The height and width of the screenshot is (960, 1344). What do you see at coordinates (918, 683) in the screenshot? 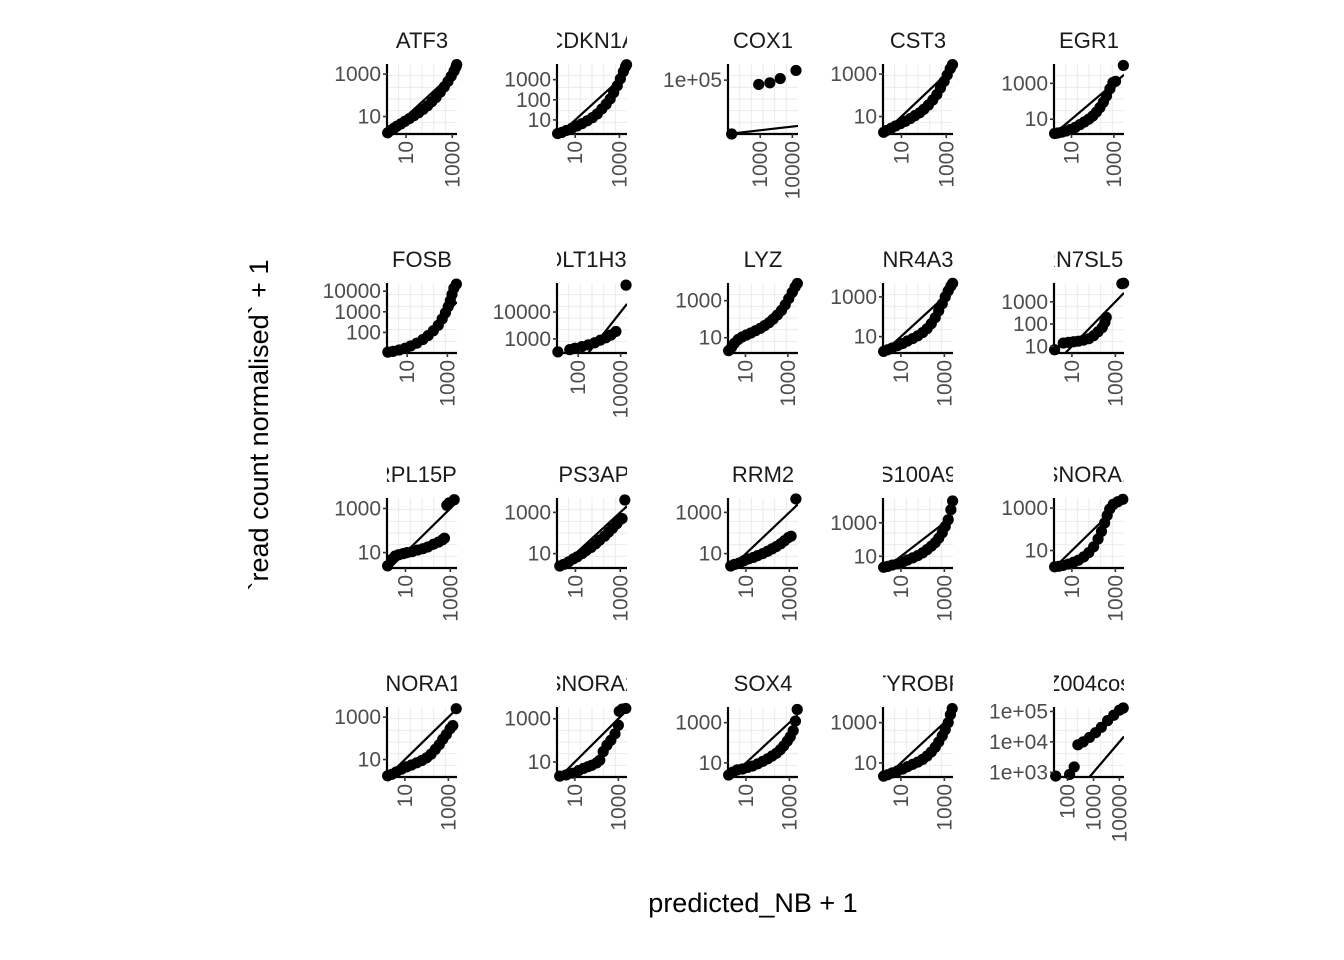
I see `panel-title: TYROBP` at bounding box center [918, 683].